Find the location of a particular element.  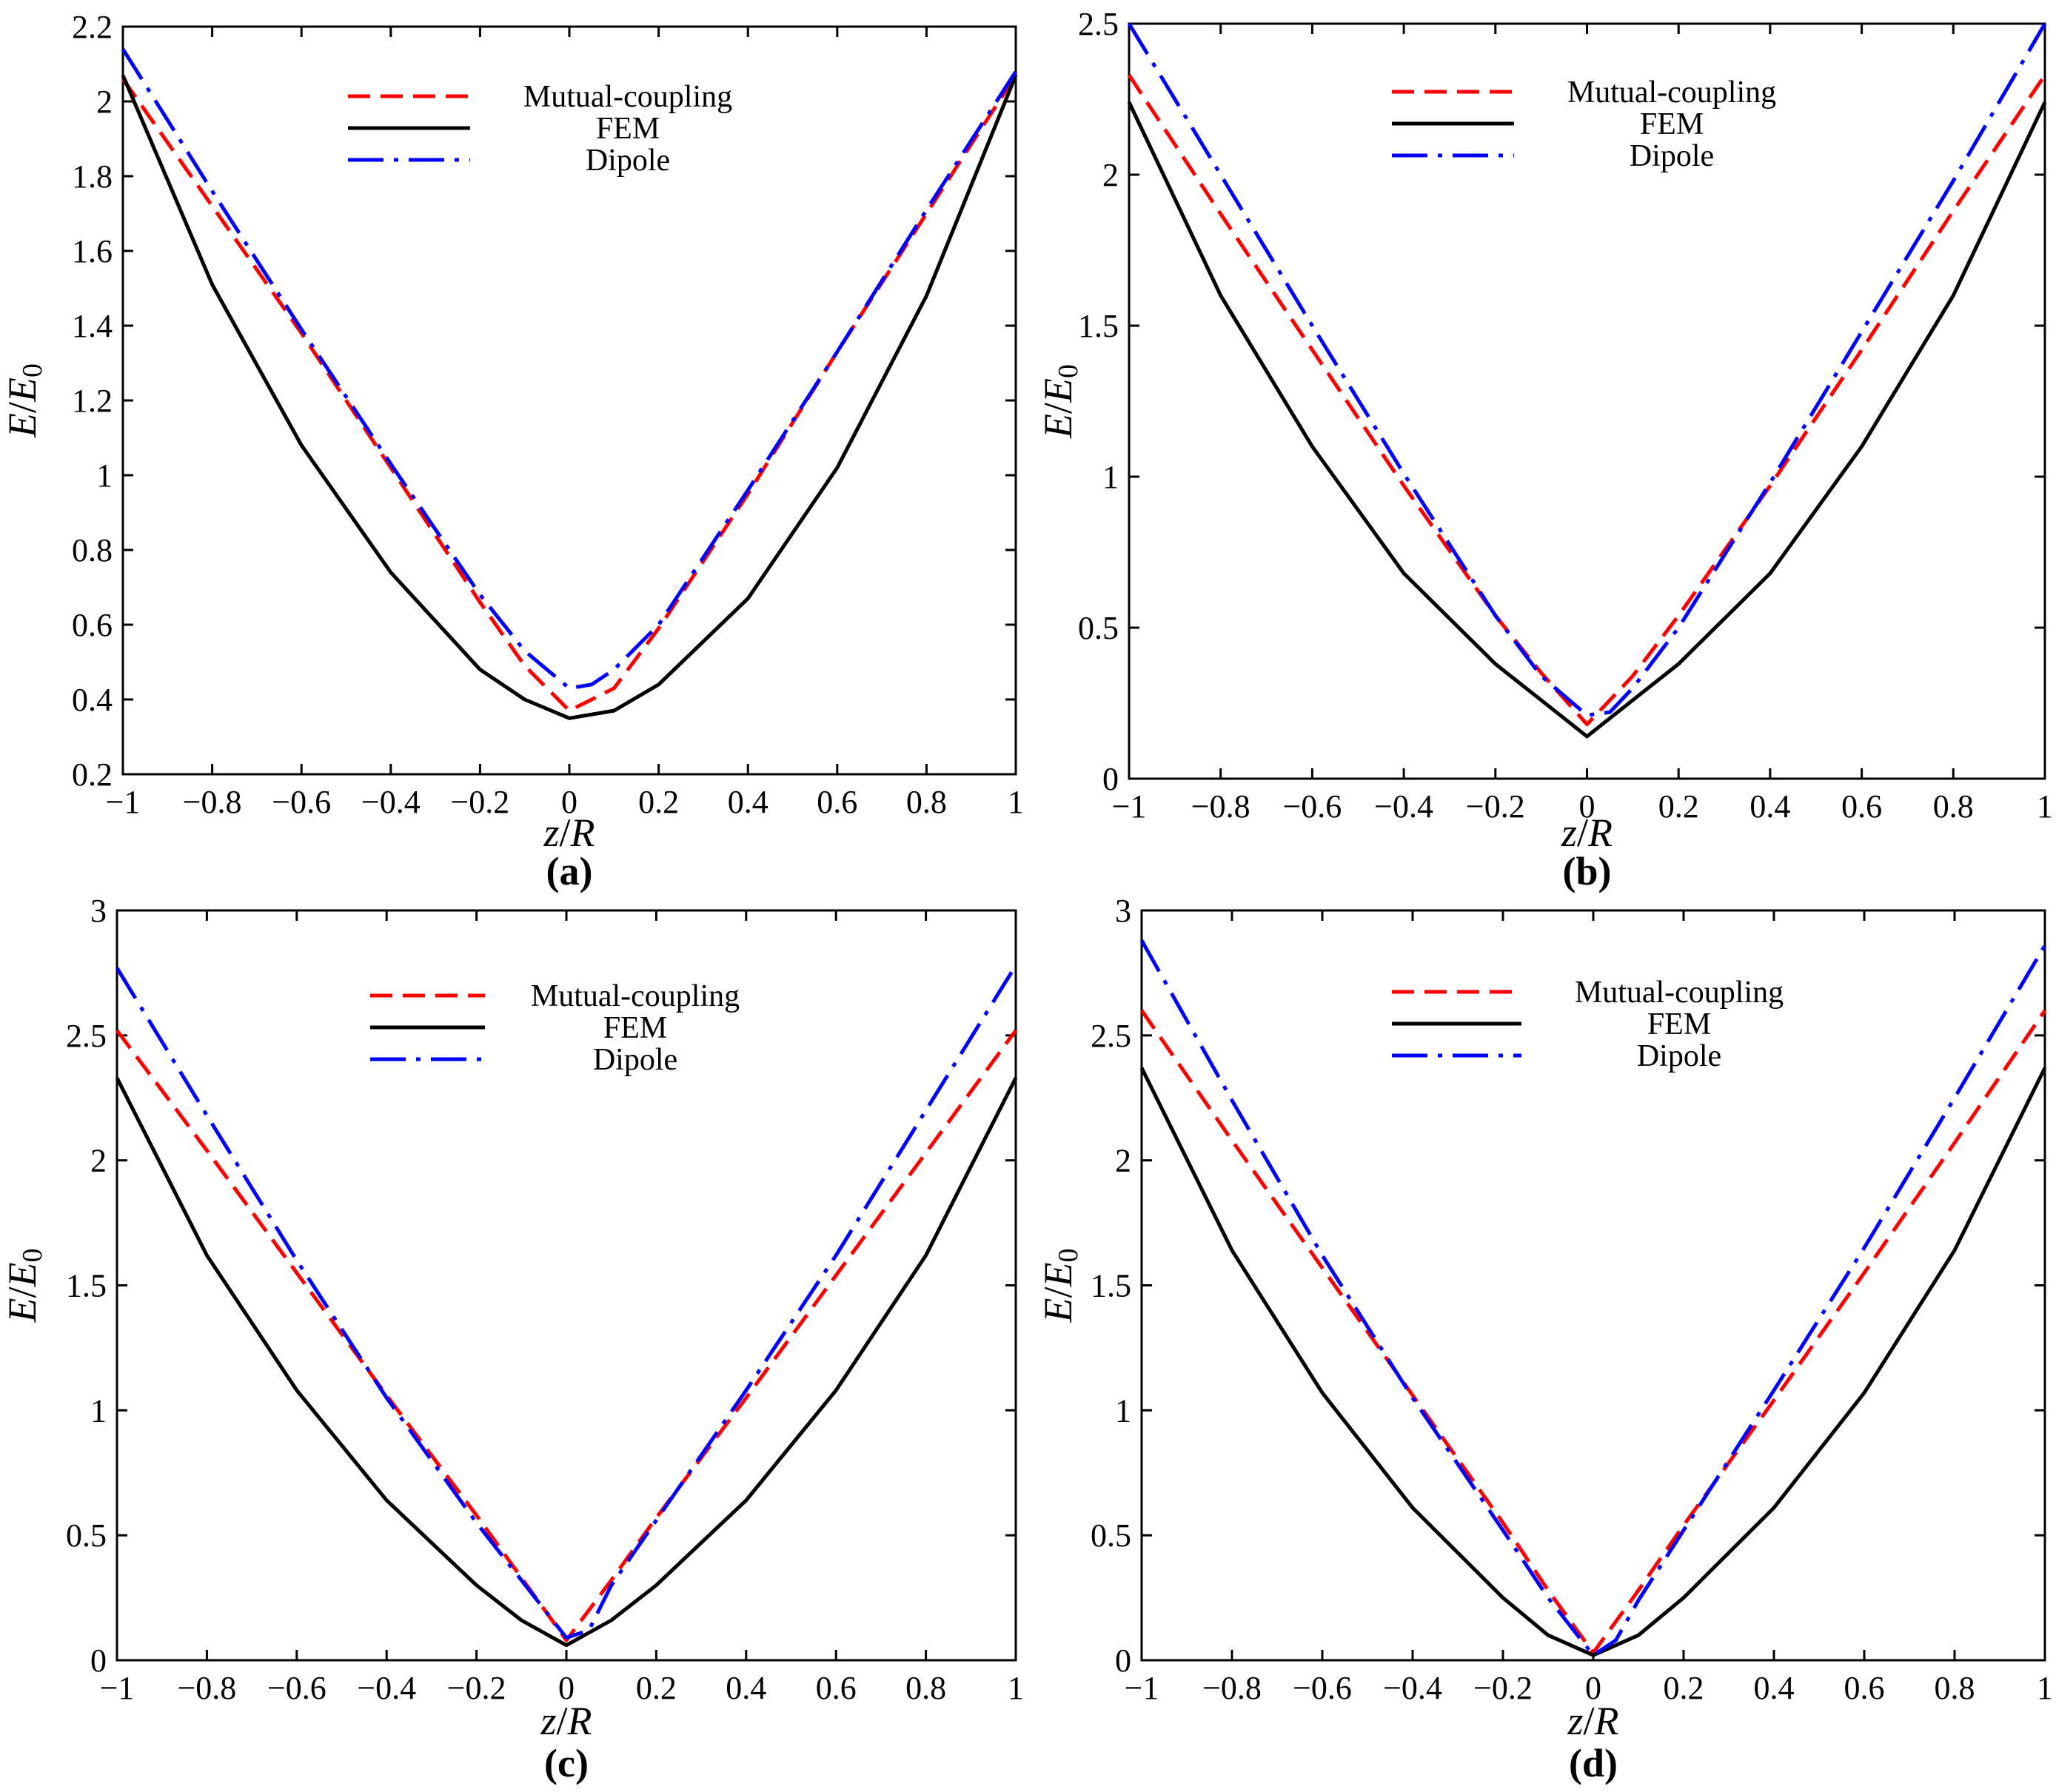

y-tick-label: 1.8 is located at coordinates (93, 176).